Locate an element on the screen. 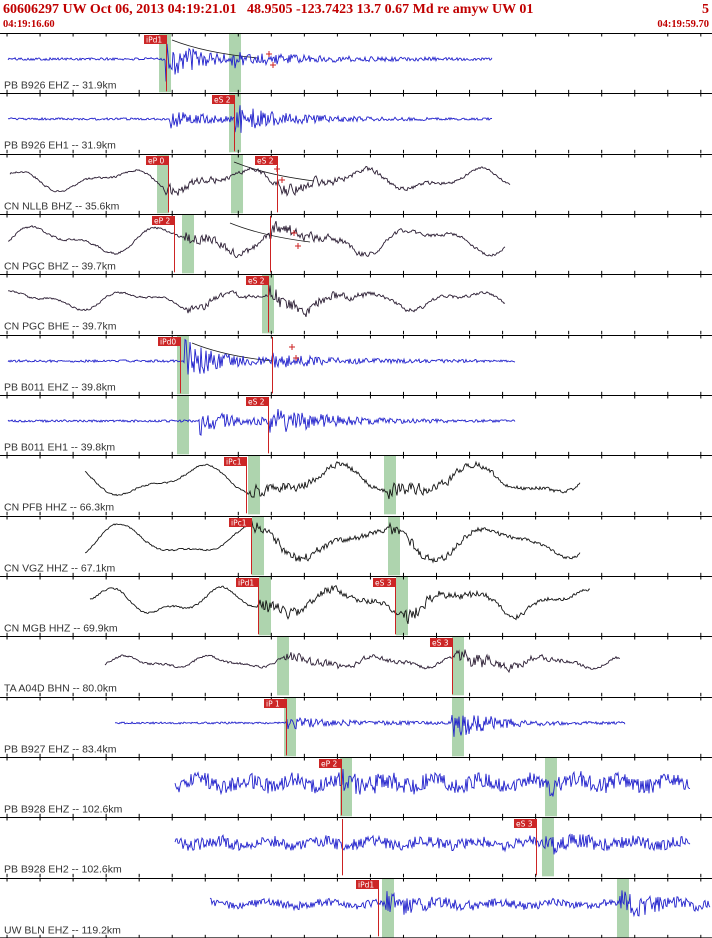 The height and width of the screenshot is (938, 712). trace-panel: iPc1 CN PFB HHZ -- 66.3km is located at coordinates (356, 485).